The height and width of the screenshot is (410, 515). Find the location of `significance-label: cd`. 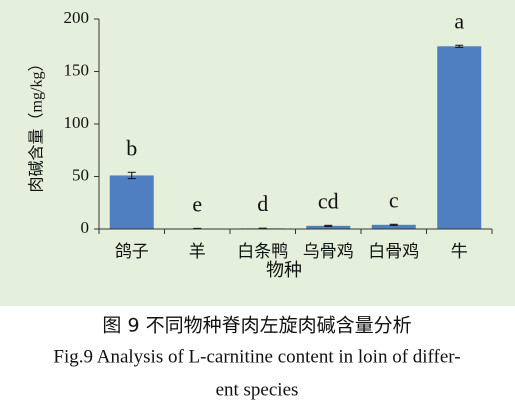

significance-label: cd is located at coordinates (328, 200).